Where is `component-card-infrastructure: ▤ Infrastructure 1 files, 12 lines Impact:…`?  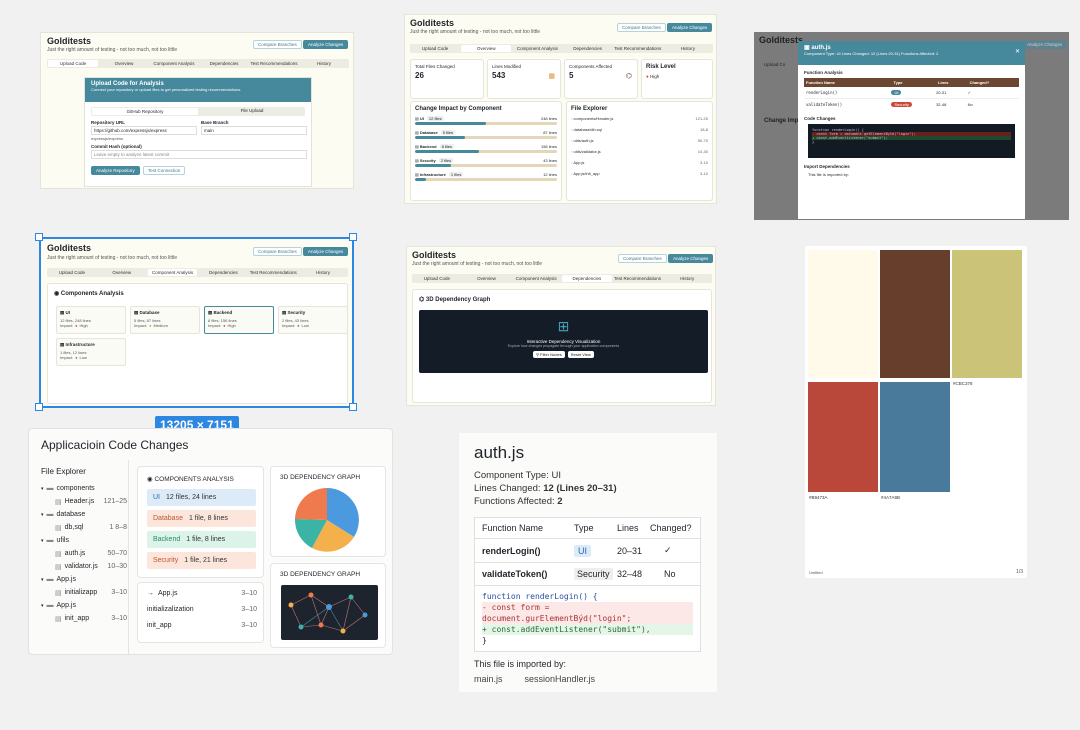
component-card-infrastructure: ▤ Infrastructure 1 files, 12 lines Impact:… is located at coordinates (91, 352).